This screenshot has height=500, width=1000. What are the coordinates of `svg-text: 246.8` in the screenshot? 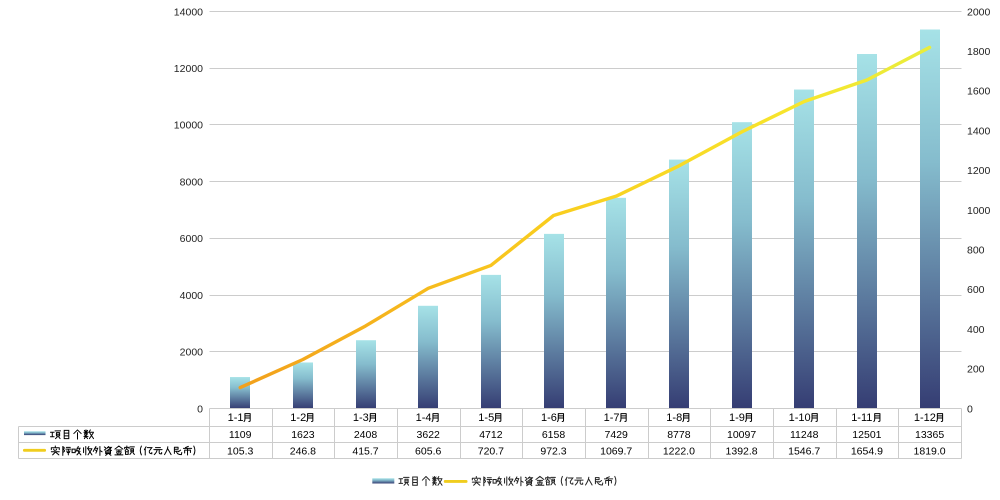 It's located at (303, 451).